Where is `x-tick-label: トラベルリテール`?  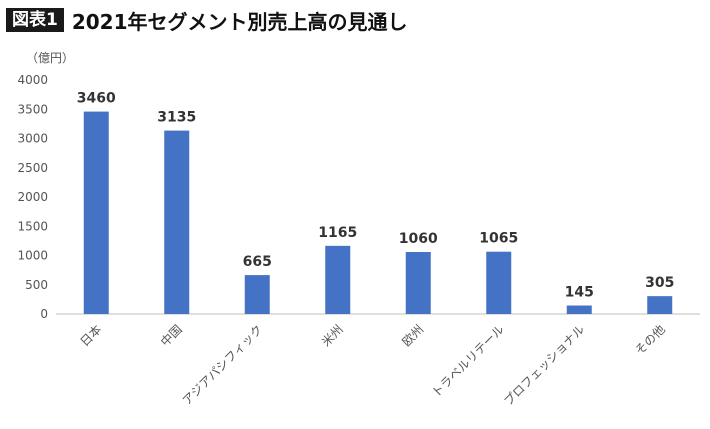 x-tick-label: トラベルリテール is located at coordinates (468, 361).